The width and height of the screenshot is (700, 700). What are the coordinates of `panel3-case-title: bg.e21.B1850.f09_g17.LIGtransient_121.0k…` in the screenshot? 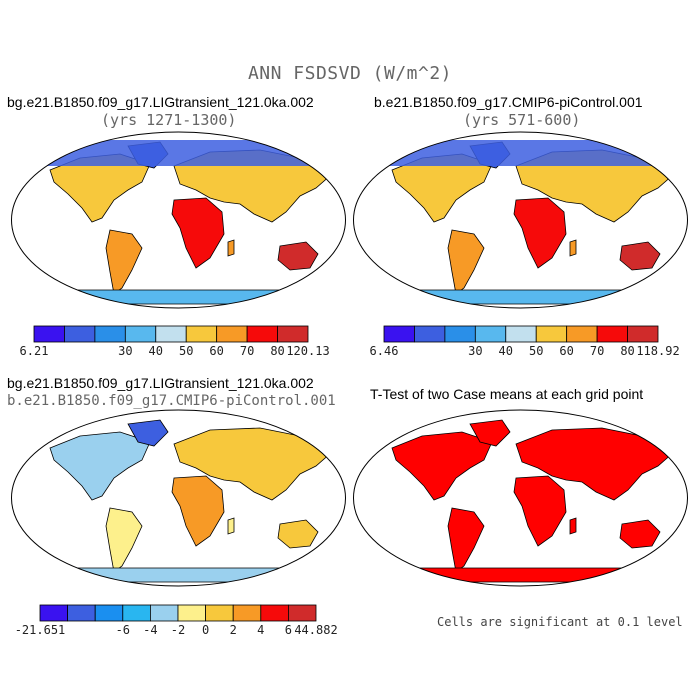 It's located at (160, 383).